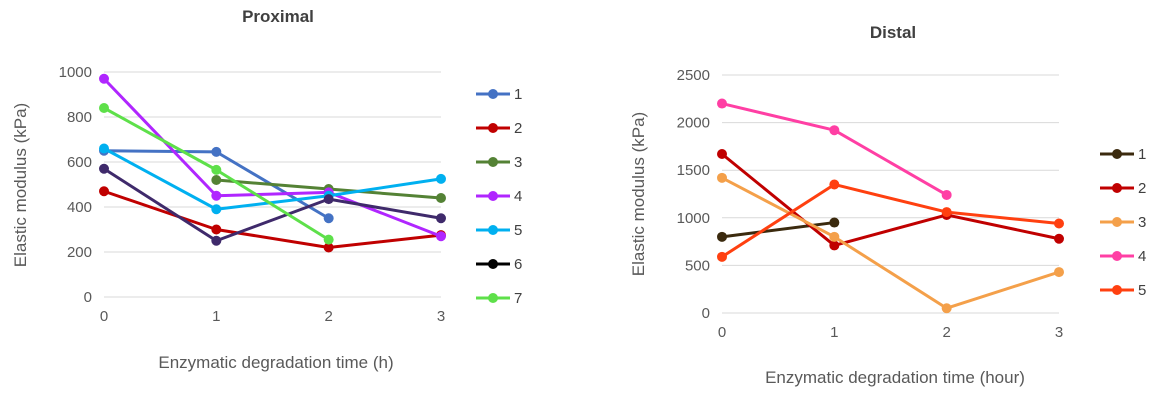 This screenshot has width=1169, height=394. What do you see at coordinates (1142, 290) in the screenshot?
I see `distal-legend-label-5: 5` at bounding box center [1142, 290].